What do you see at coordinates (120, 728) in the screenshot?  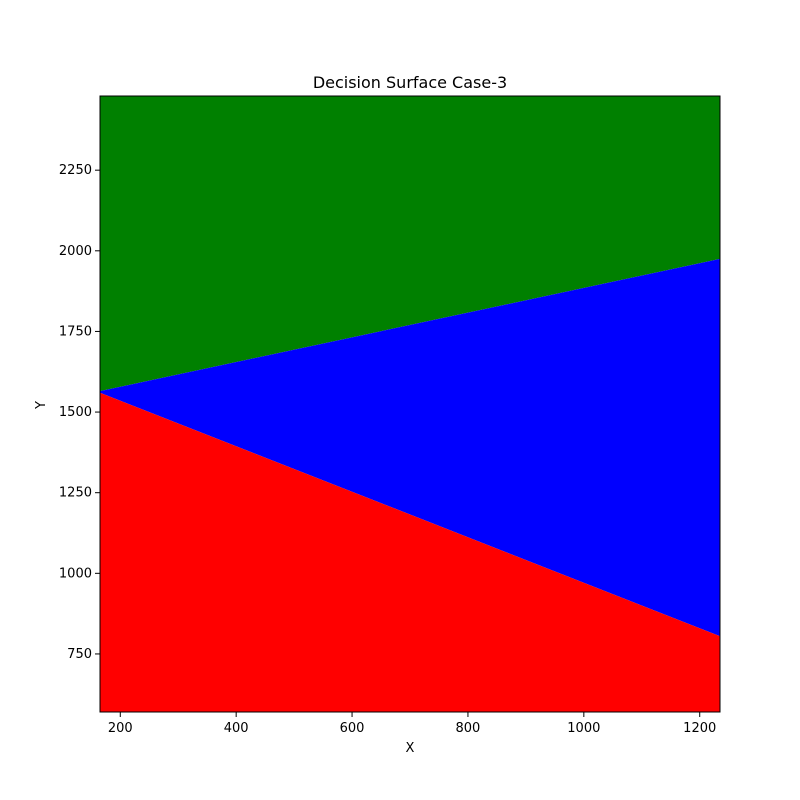 I see `x-tick-label: 200` at bounding box center [120, 728].